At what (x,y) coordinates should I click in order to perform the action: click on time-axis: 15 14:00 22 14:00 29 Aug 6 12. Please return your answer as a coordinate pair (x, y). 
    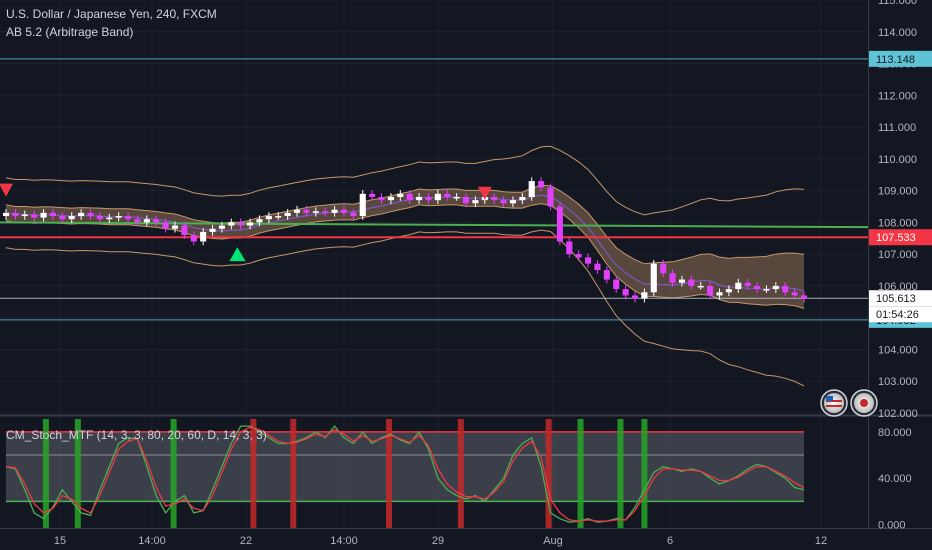
    Looking at the image, I should click on (440, 541).